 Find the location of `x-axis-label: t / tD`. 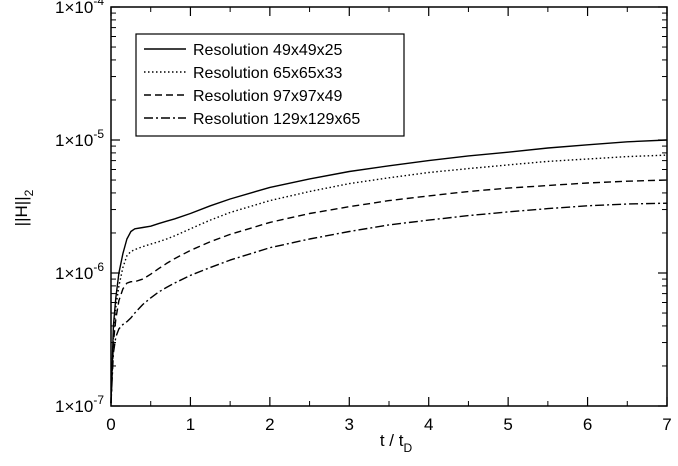

x-axis-label: t / tD is located at coordinates (396, 443).